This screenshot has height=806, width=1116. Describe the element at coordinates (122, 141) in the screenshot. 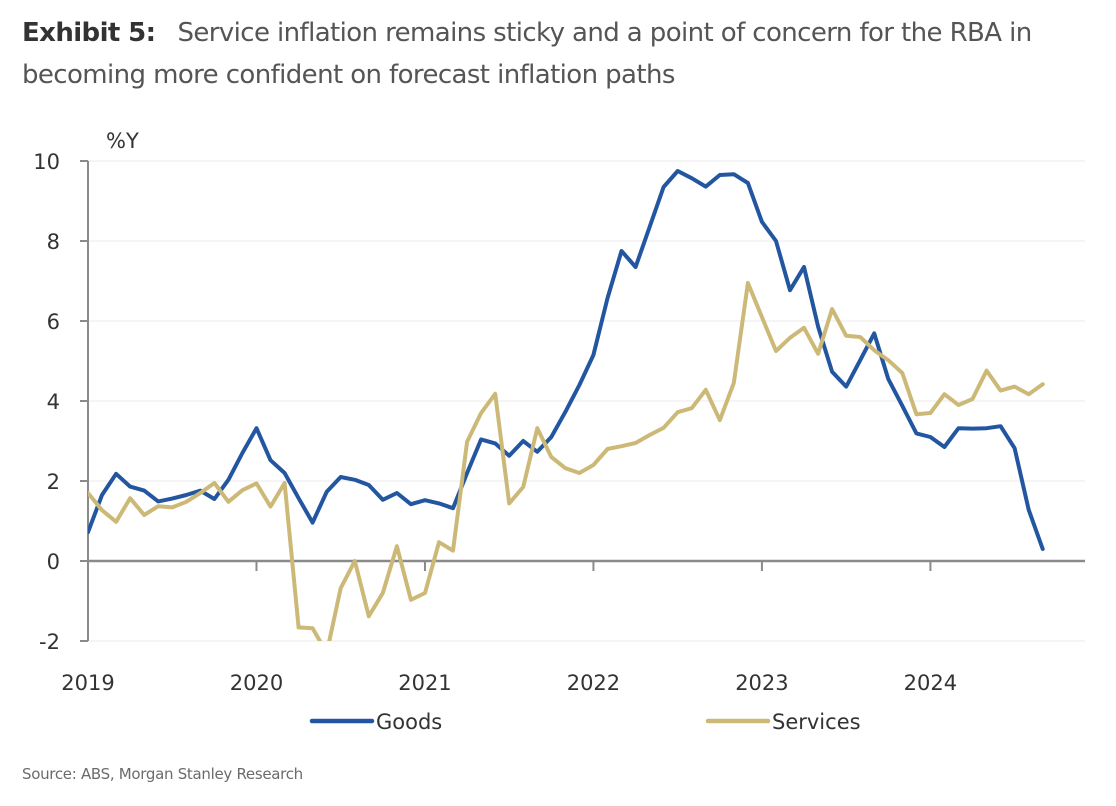

I see `y-axis-unit-label: %Y` at that location.